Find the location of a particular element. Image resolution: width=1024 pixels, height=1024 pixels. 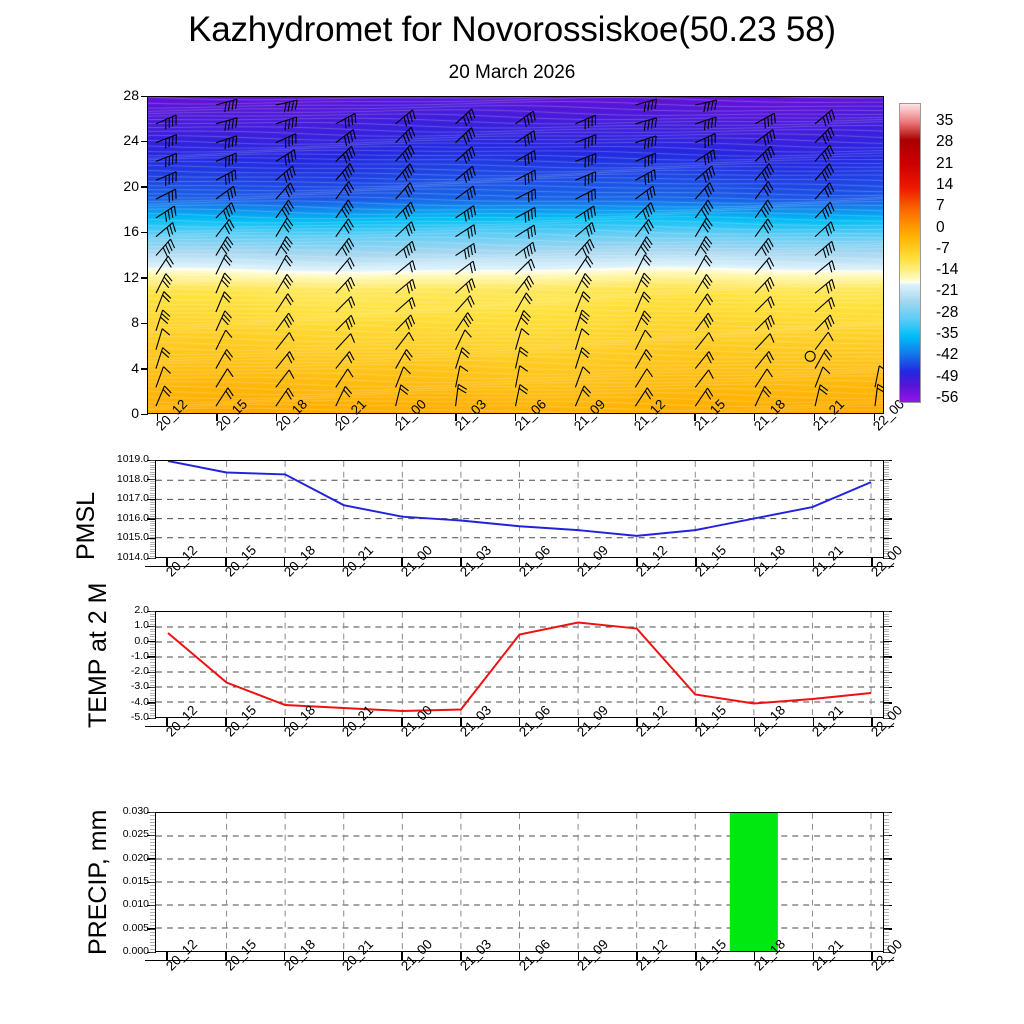

y-tick-label: 1018.0 is located at coordinates (132, 478).